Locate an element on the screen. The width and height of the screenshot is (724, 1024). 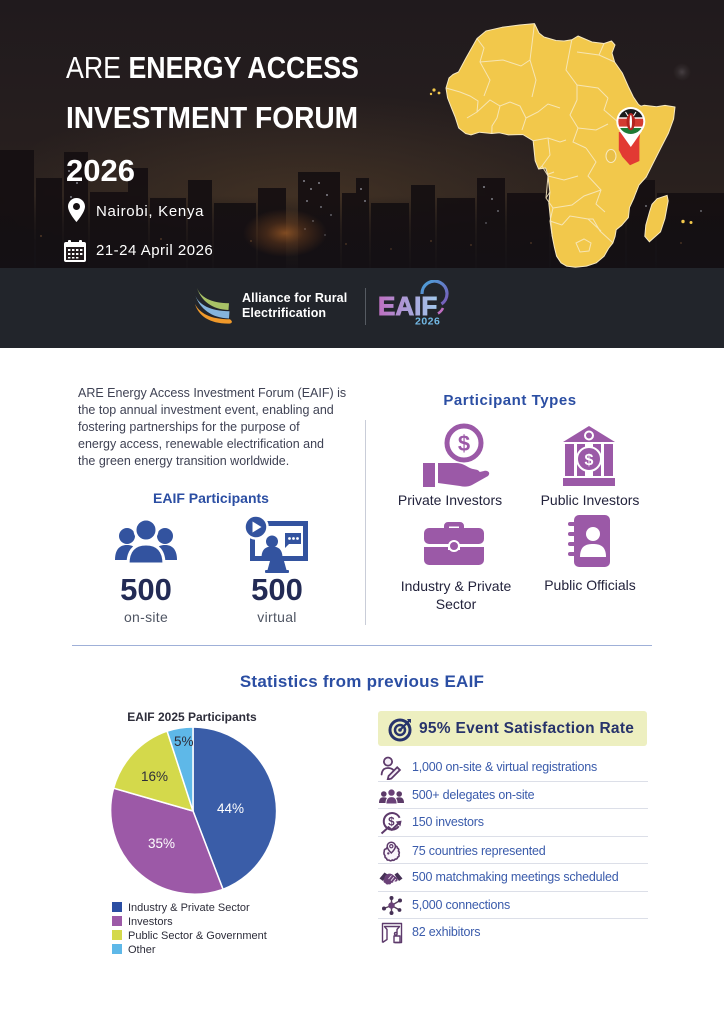
svg-text: EAIF is located at coordinates (407, 306).